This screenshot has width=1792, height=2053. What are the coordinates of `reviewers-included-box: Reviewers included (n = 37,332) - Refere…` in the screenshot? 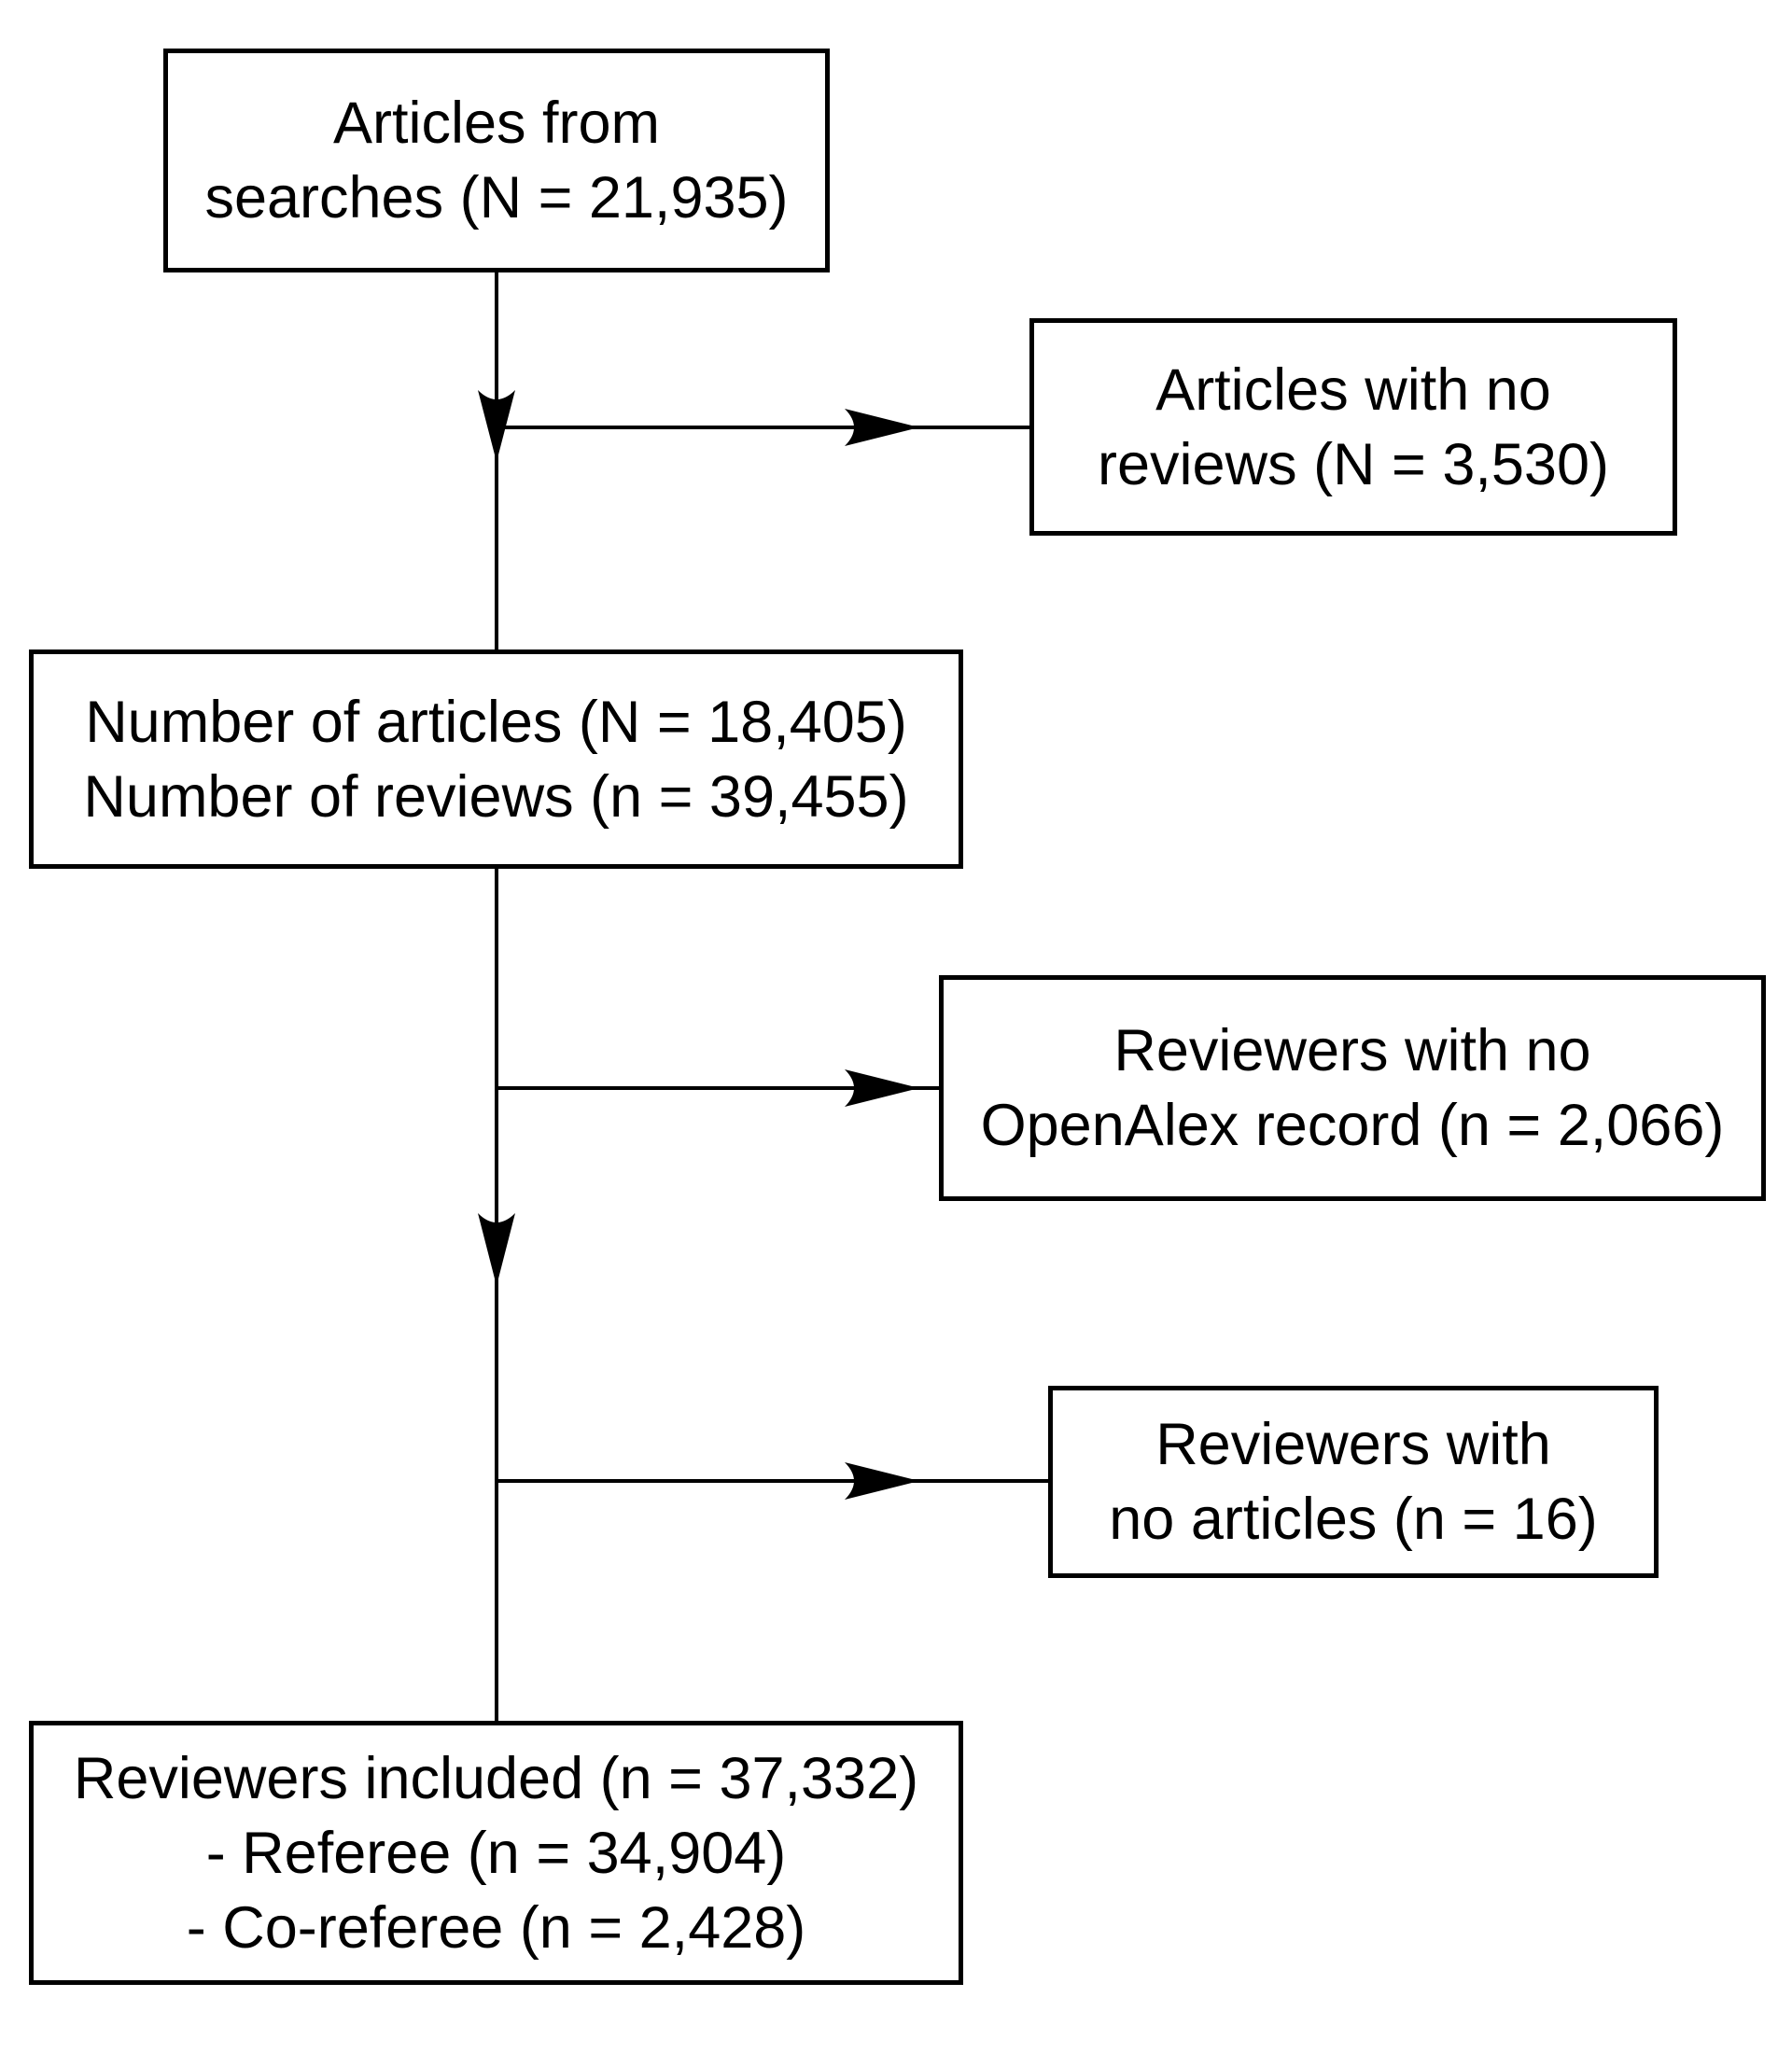 It's located at (496, 1853).